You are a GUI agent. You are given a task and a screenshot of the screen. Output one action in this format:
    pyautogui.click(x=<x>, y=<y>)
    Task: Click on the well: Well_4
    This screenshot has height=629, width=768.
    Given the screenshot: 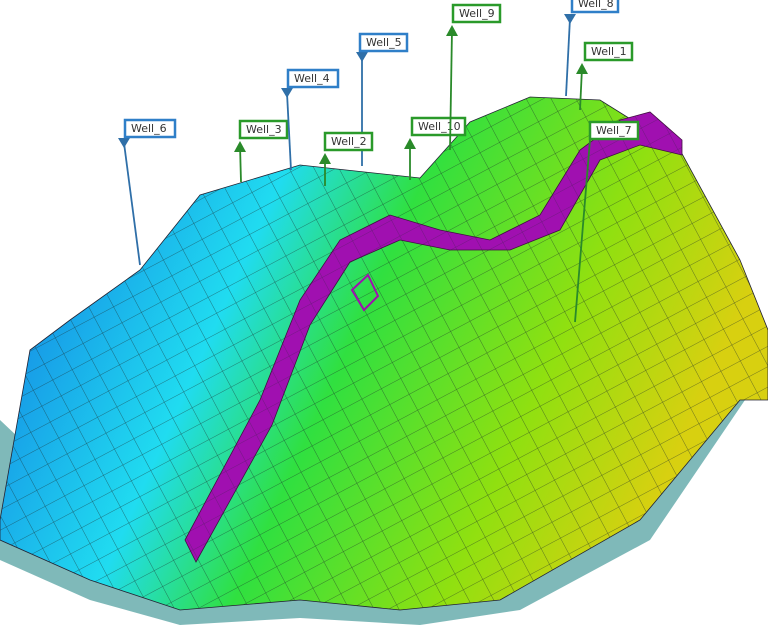 What is the action you would take?
    pyautogui.click(x=310, y=119)
    